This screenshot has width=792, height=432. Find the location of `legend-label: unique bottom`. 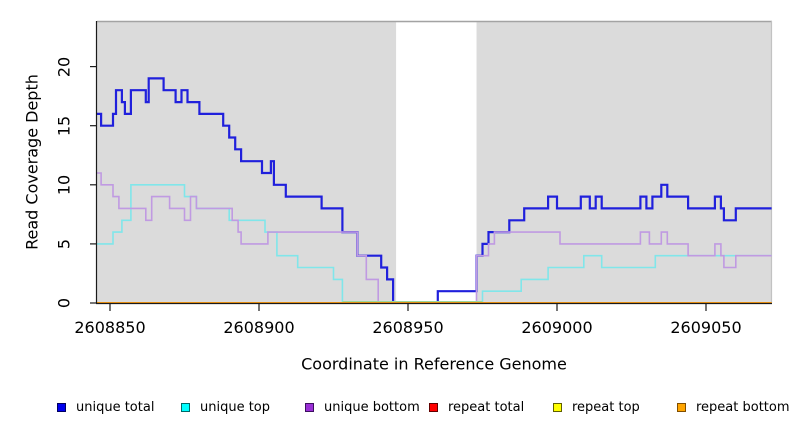

legend-label: unique bottom is located at coordinates (372, 407).